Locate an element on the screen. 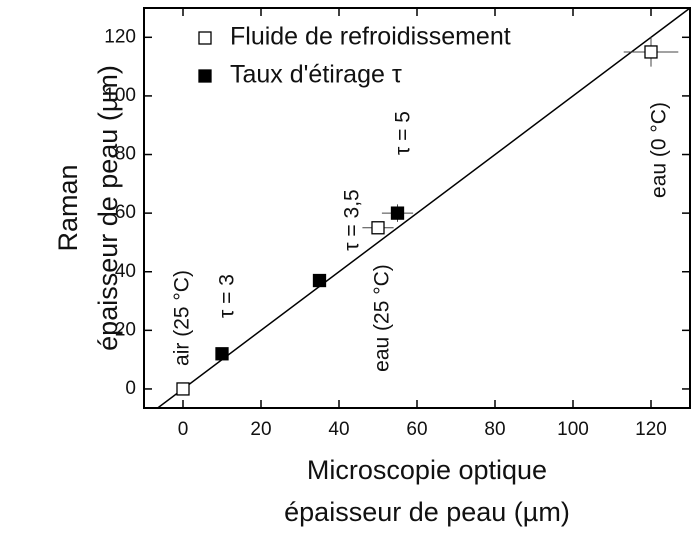 The image size is (693, 545). y-axis-label: Raman is located at coordinates (68, 207).